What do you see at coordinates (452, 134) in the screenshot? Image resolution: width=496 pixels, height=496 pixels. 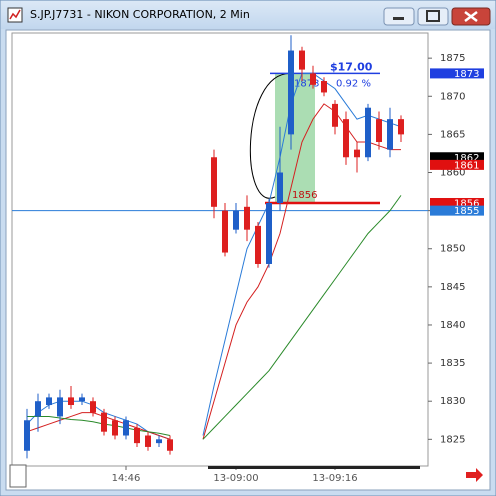 I see `y-tick-label: 1865` at bounding box center [452, 134].